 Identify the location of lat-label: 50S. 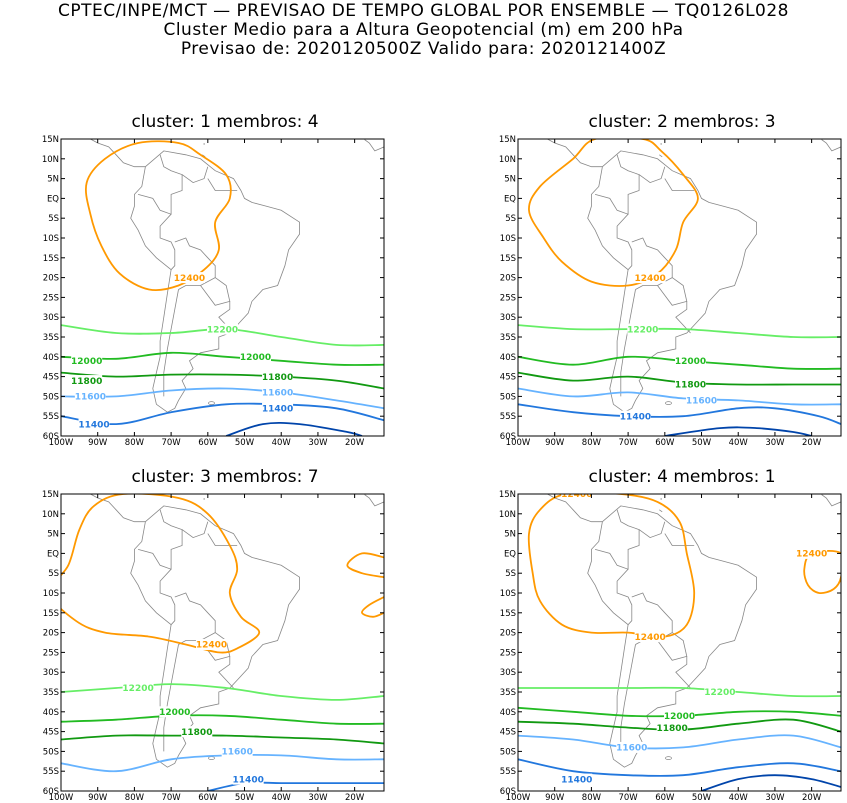
(51, 752).